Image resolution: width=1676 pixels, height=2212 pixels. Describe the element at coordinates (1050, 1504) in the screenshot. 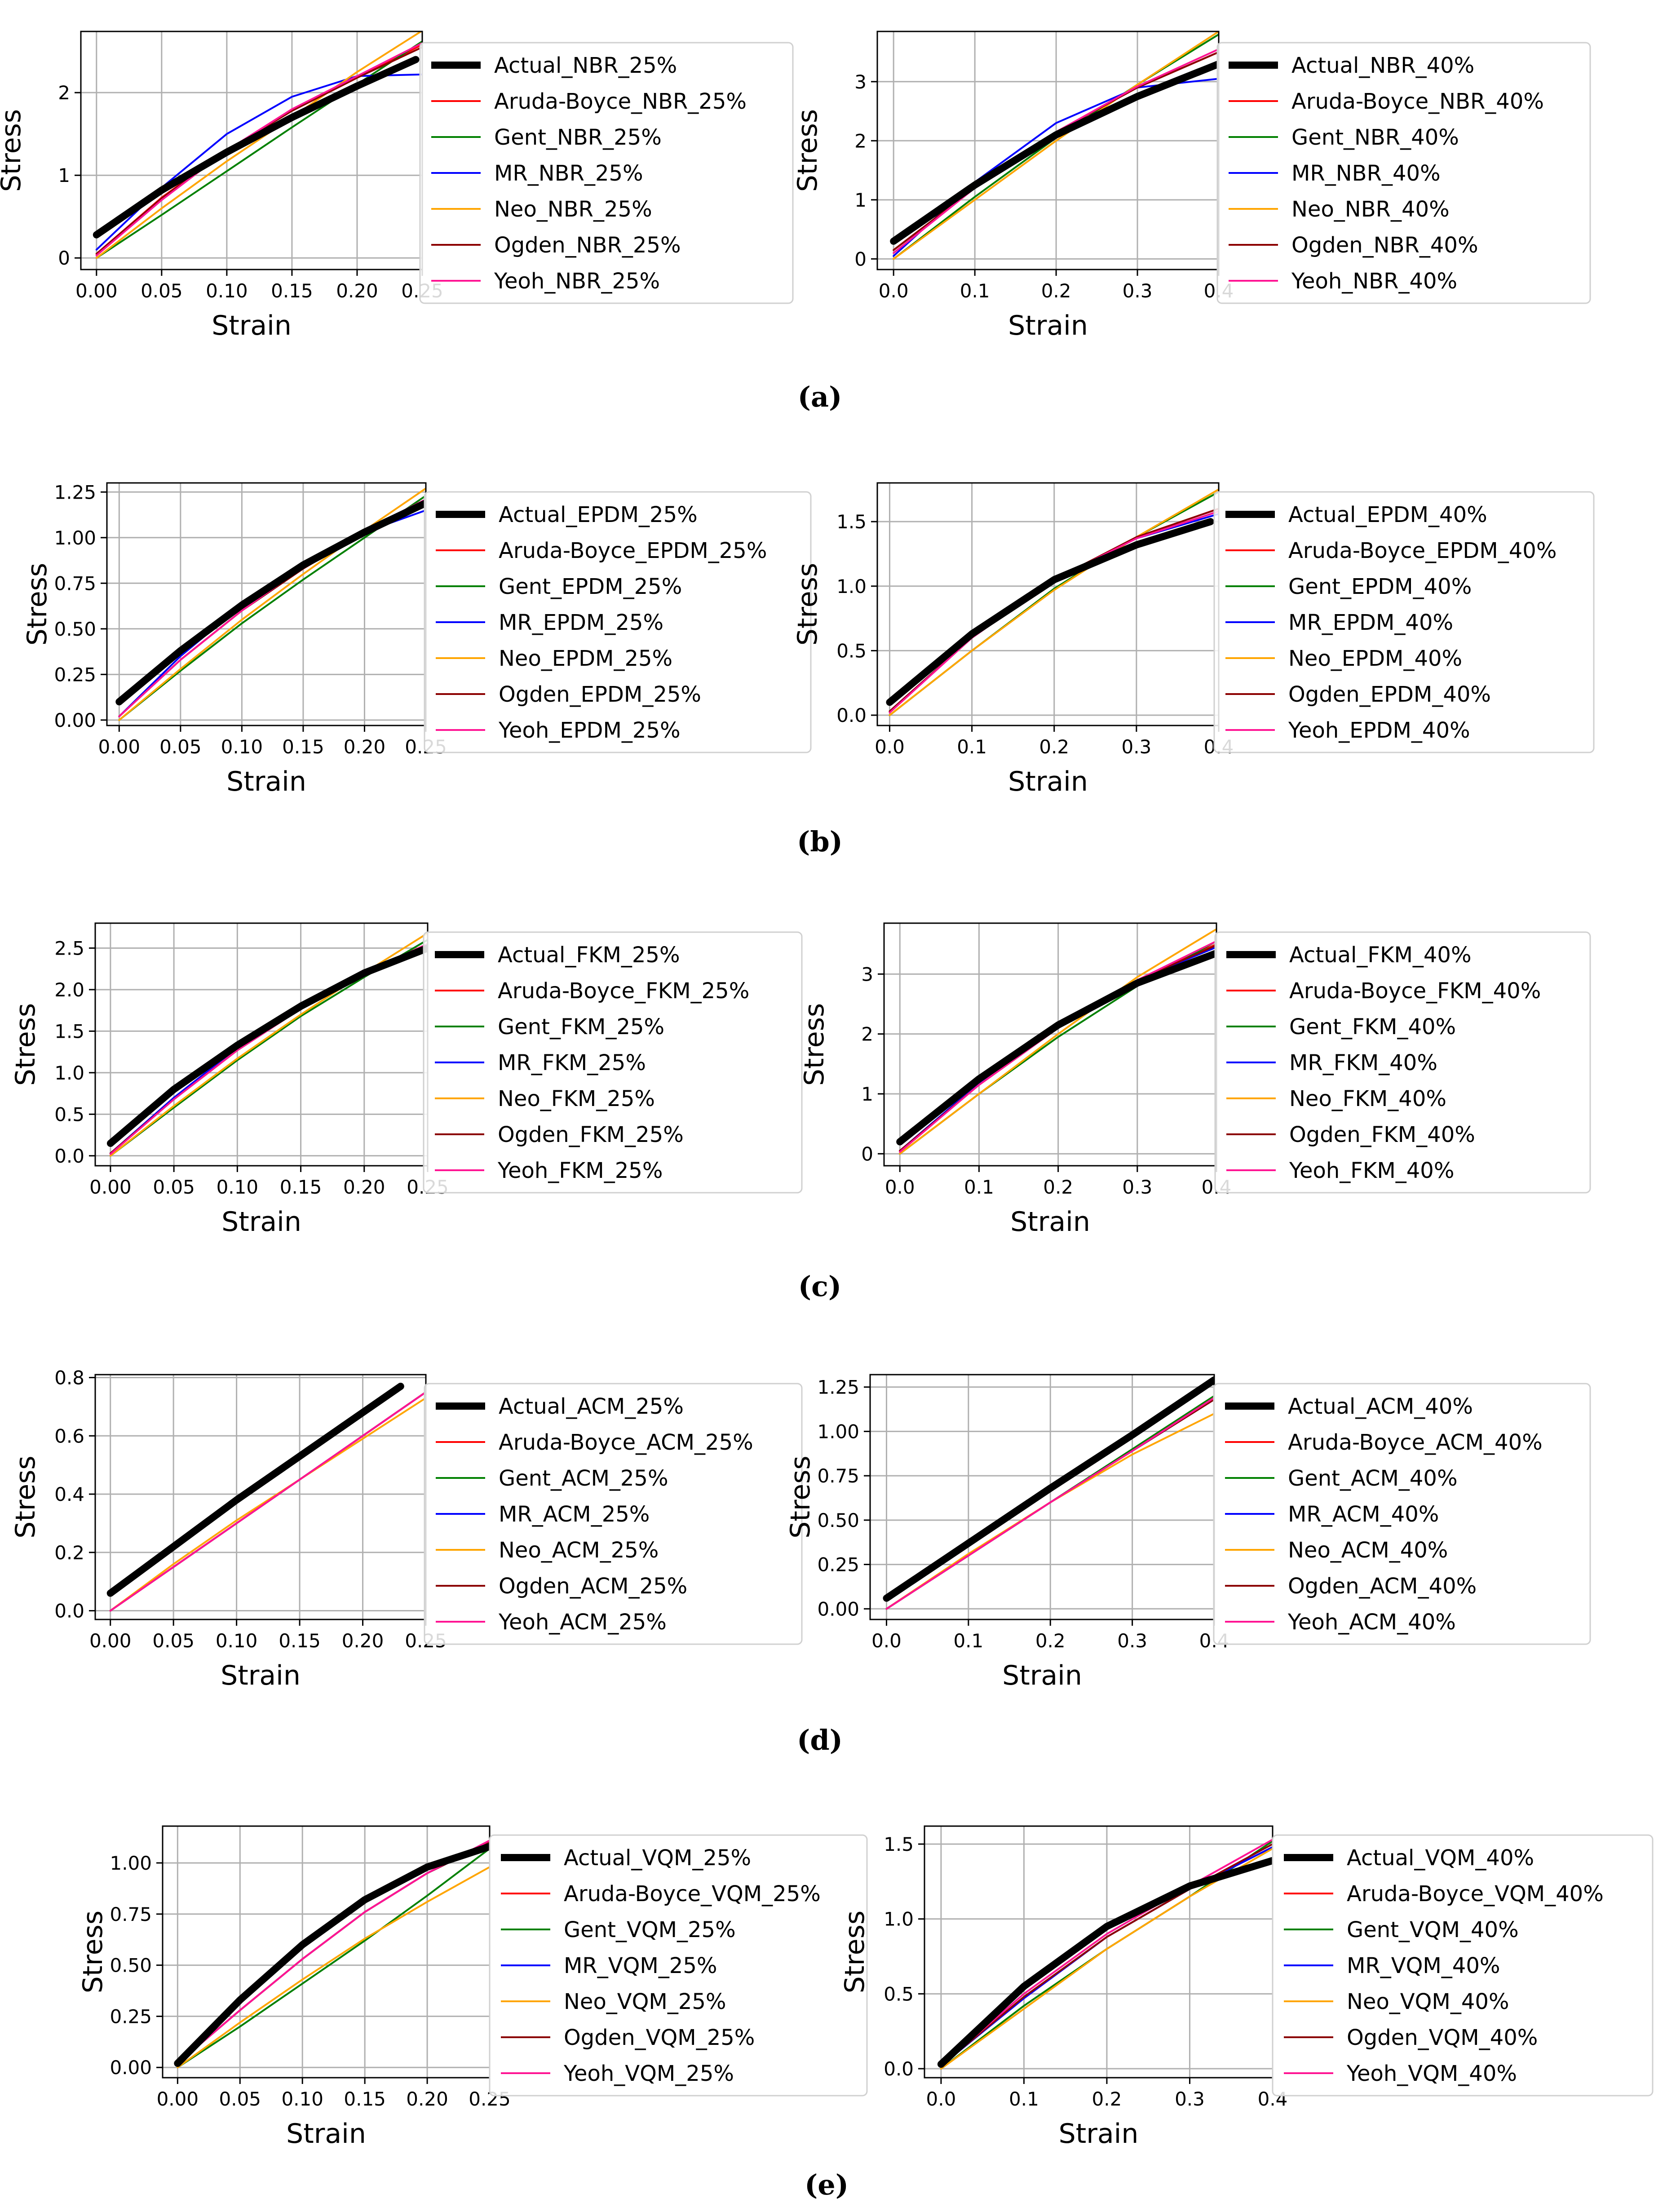

I see `series-line-Yeoh_ACM_40%` at that location.